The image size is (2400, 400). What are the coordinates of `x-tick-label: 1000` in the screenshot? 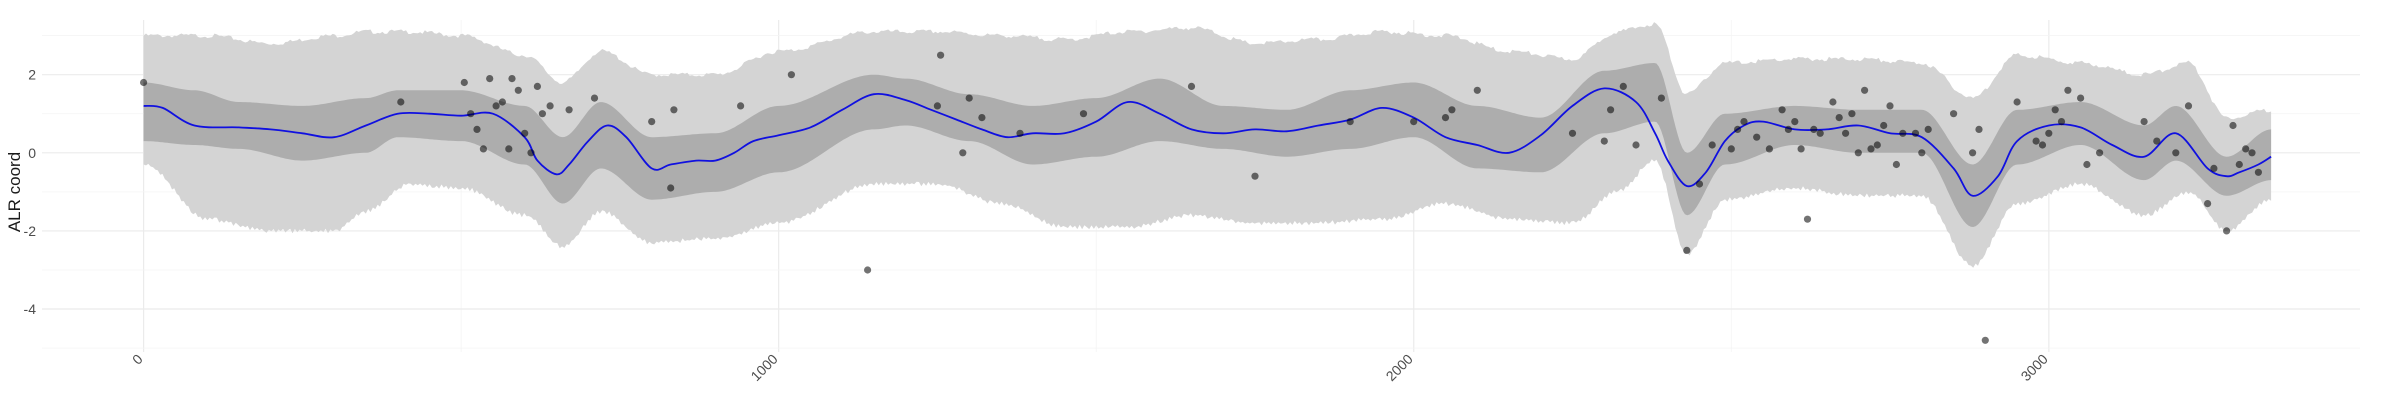 It's located at (763, 367).